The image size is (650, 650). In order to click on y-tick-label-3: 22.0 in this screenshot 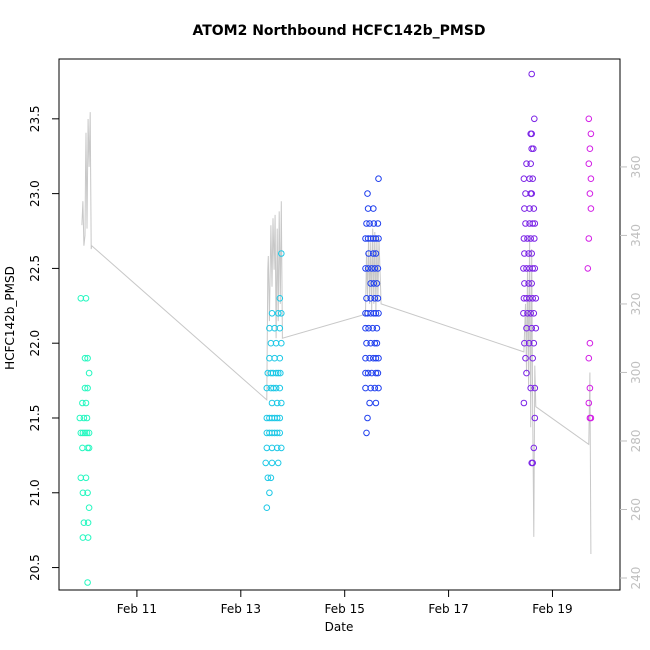, I will do `click(35, 343)`.